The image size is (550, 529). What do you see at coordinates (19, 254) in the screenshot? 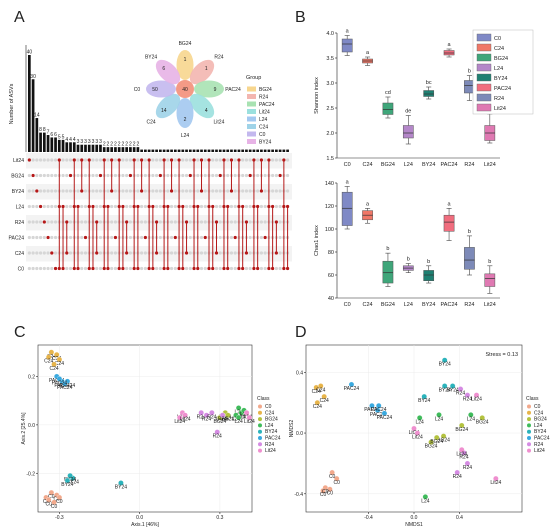
I see `set-row-label: C24` at bounding box center [19, 254].